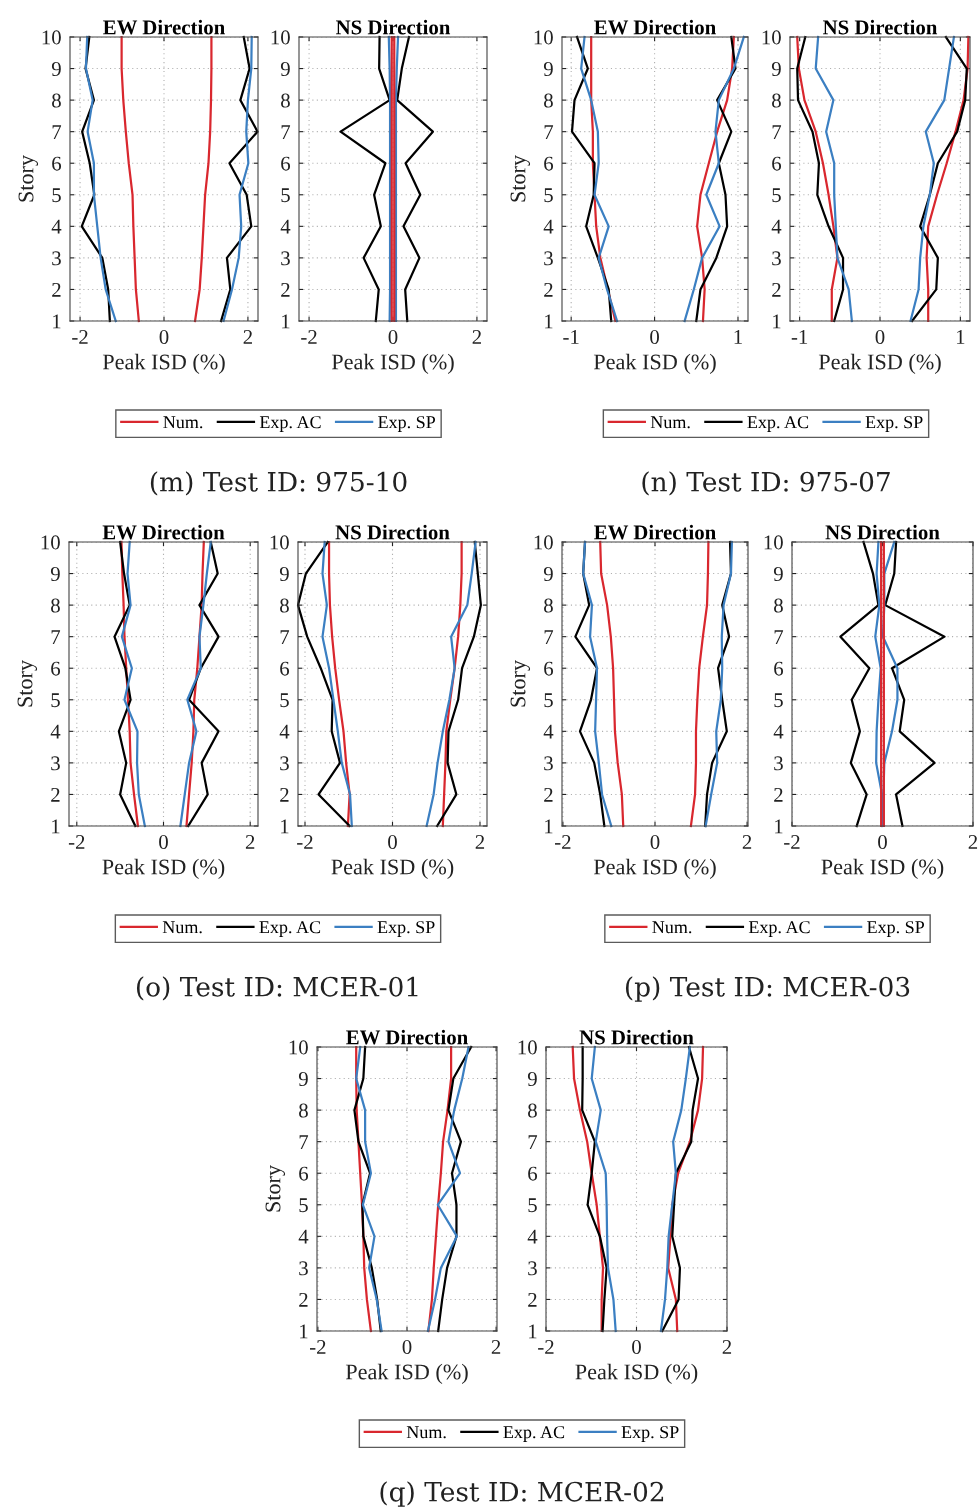 Image resolution: width=979 pixels, height=1511 pixels. I want to click on text: (n) Test ID: 975-07, so click(766, 483).